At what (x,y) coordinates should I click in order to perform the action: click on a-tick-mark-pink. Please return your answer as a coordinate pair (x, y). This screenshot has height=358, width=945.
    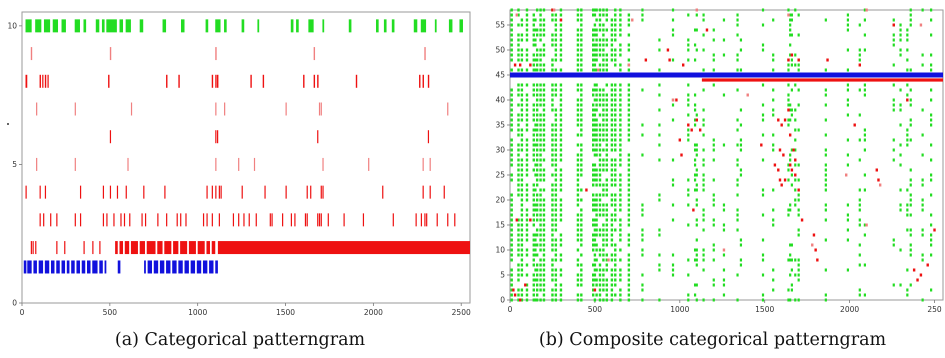
    Looking at the image, I should click on (425, 54).